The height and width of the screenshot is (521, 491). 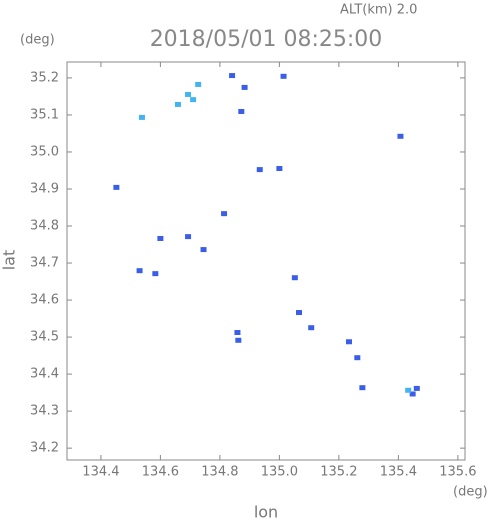 What do you see at coordinates (457, 472) in the screenshot?
I see `x-tick-label: 135.6` at bounding box center [457, 472].